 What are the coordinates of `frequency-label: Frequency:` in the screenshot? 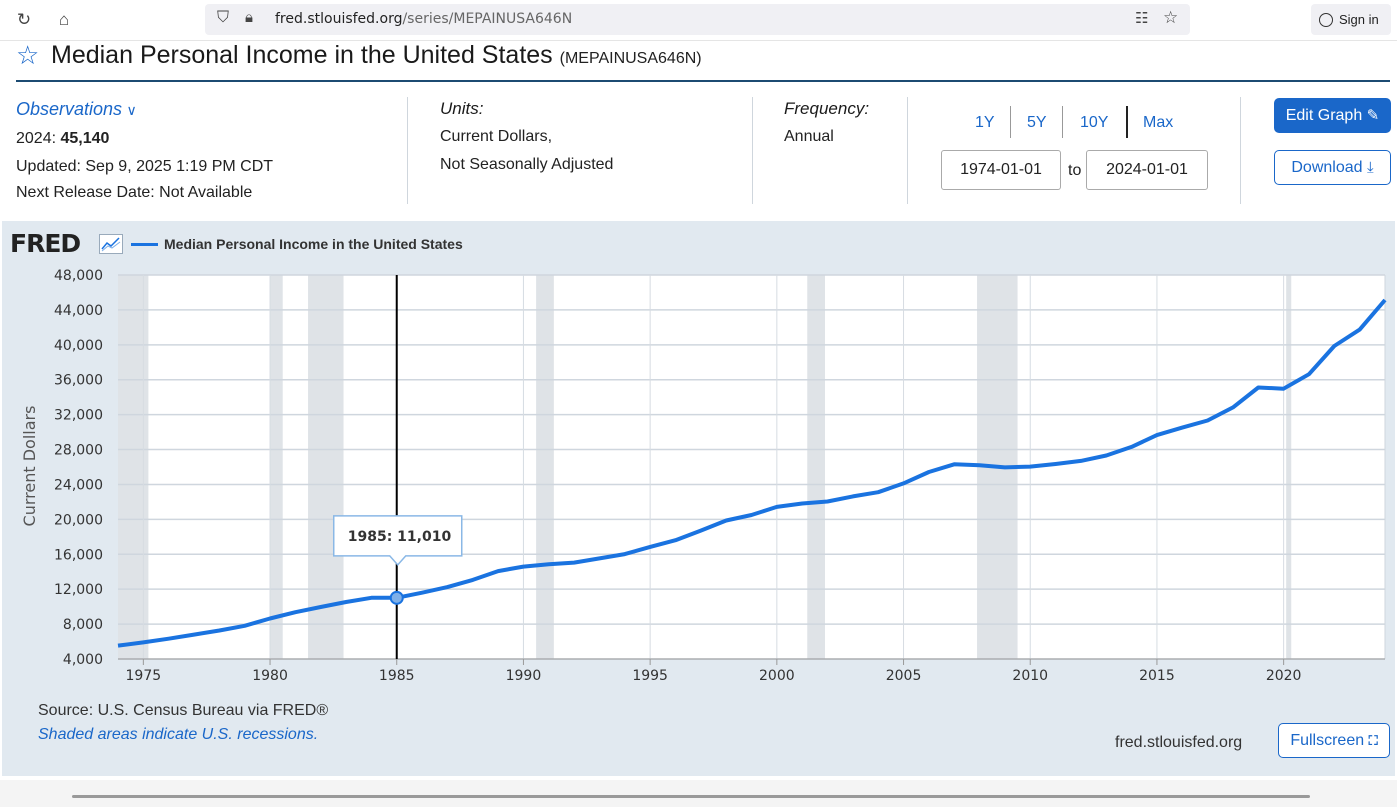 It's located at (827, 108).